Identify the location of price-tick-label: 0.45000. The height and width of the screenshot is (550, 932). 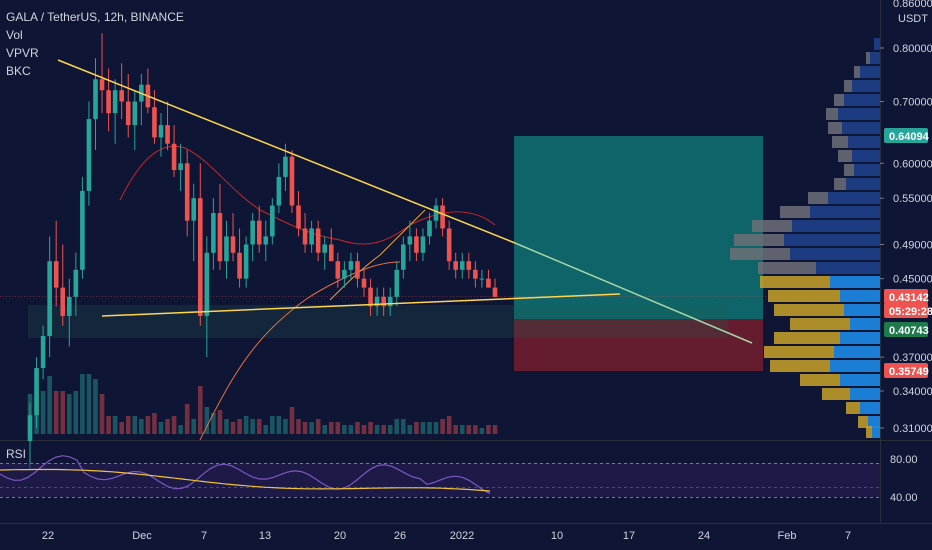
(912, 280).